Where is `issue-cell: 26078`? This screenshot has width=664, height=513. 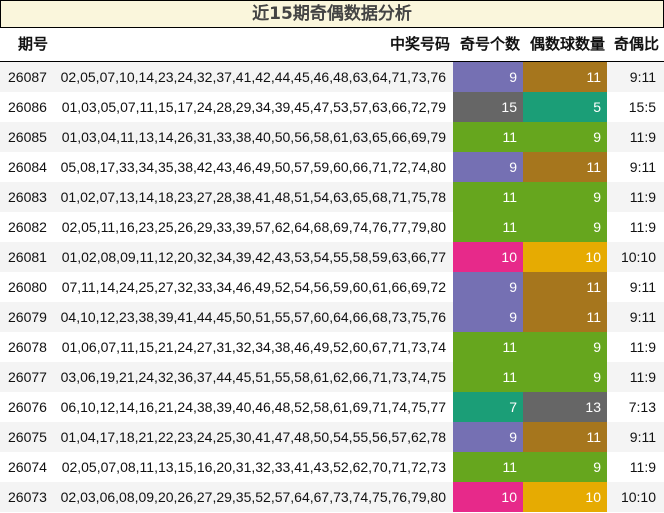 issue-cell: 26078 is located at coordinates (27, 347).